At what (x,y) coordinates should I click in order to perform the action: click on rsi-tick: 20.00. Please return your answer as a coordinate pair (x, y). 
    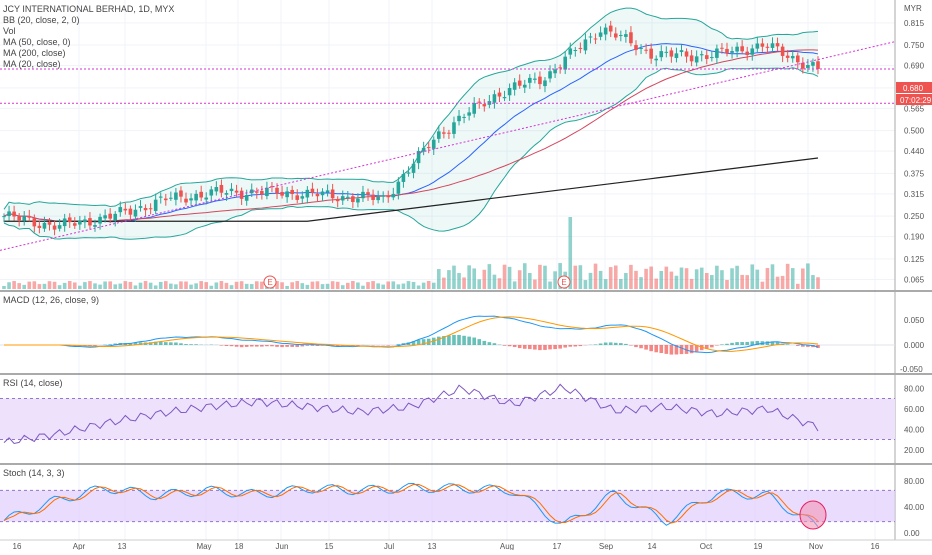
    Looking at the image, I should click on (914, 450).